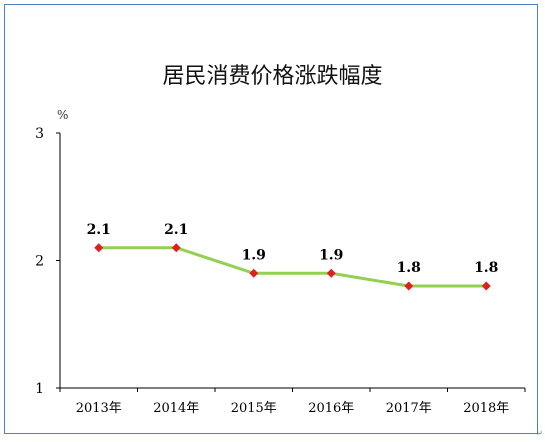 This screenshot has height=442, width=545. I want to click on y-unit-label: %, so click(63, 115).